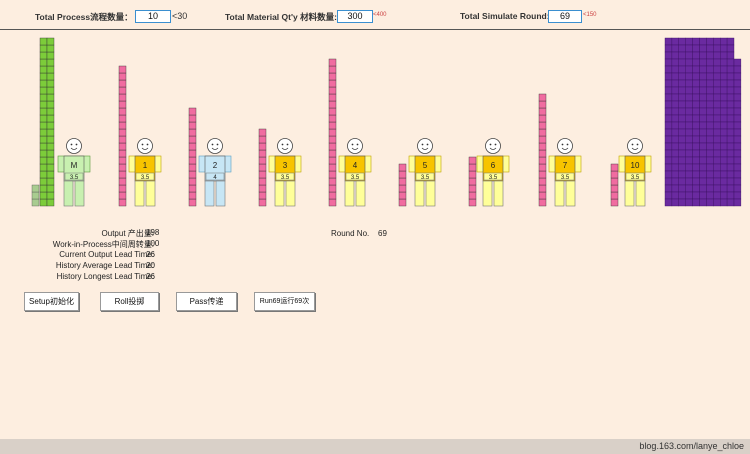  I want to click on station-label: 6, so click(493, 165).